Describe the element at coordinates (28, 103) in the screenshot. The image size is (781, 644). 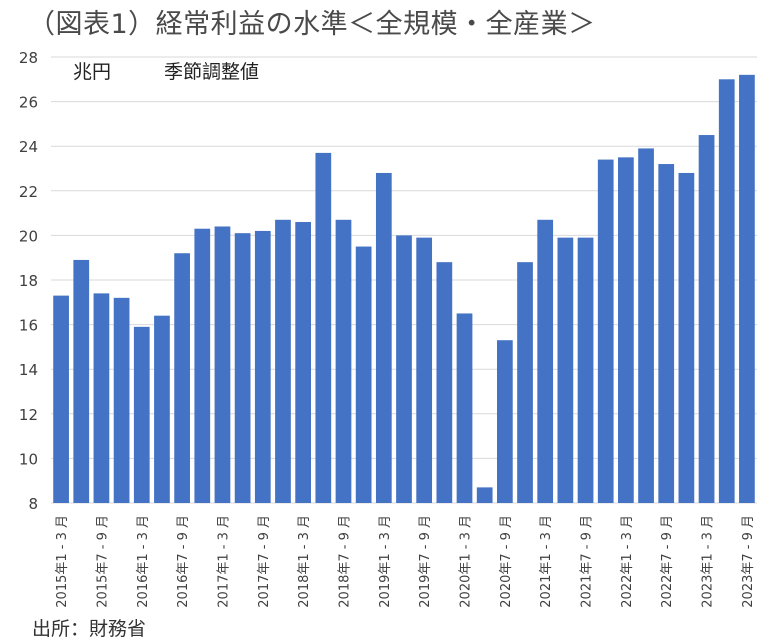
I see `y-tick-label: 26` at that location.